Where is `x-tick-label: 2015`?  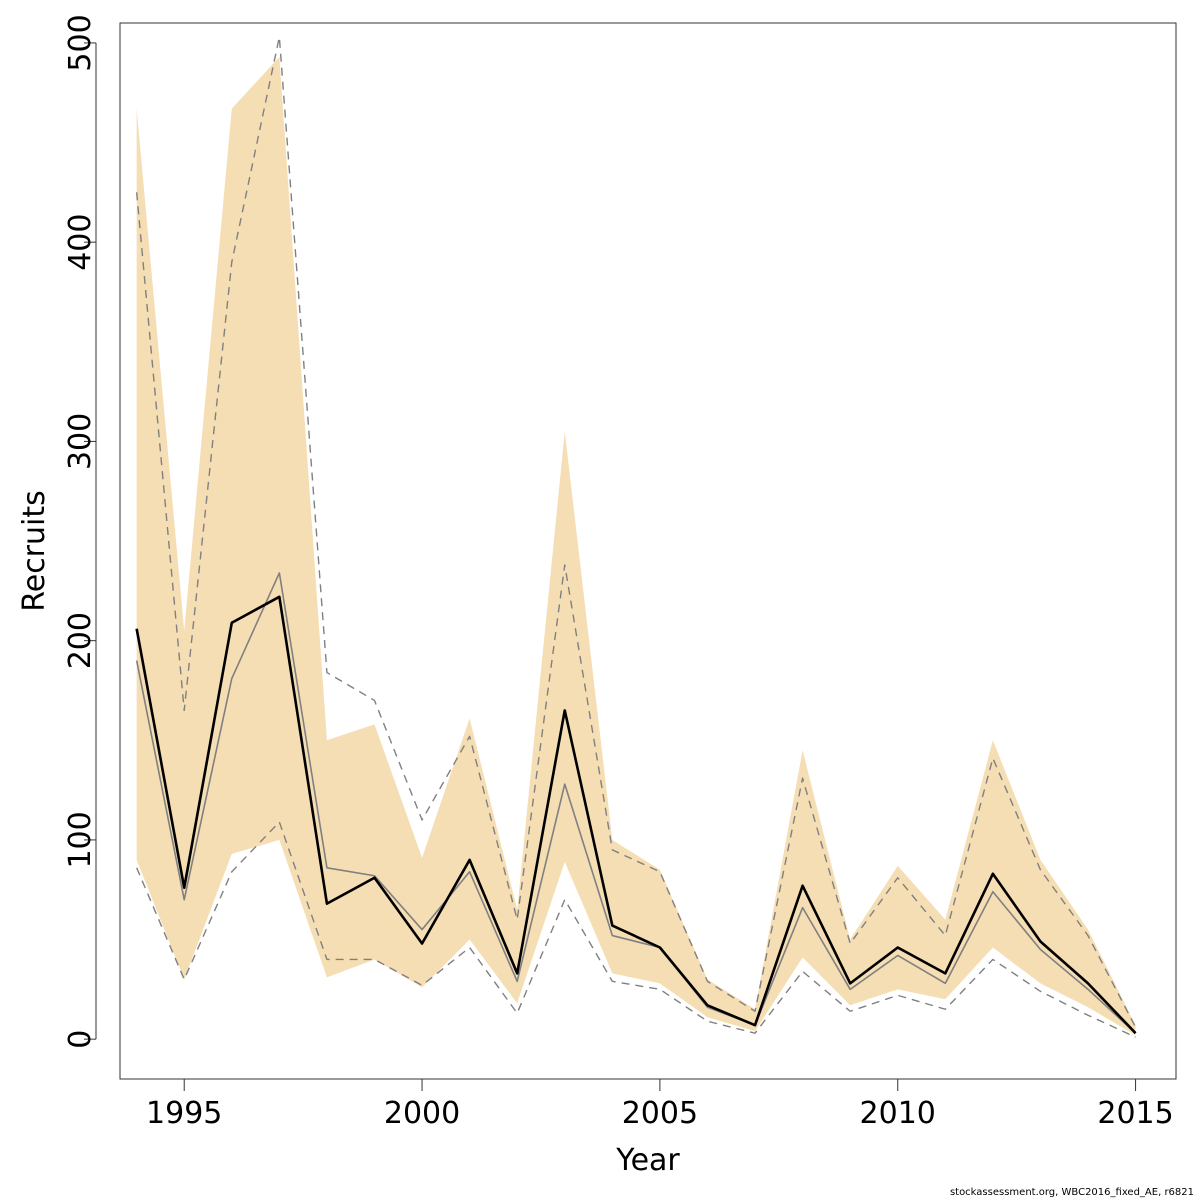
x-tick-label: 2015 is located at coordinates (1135, 1113).